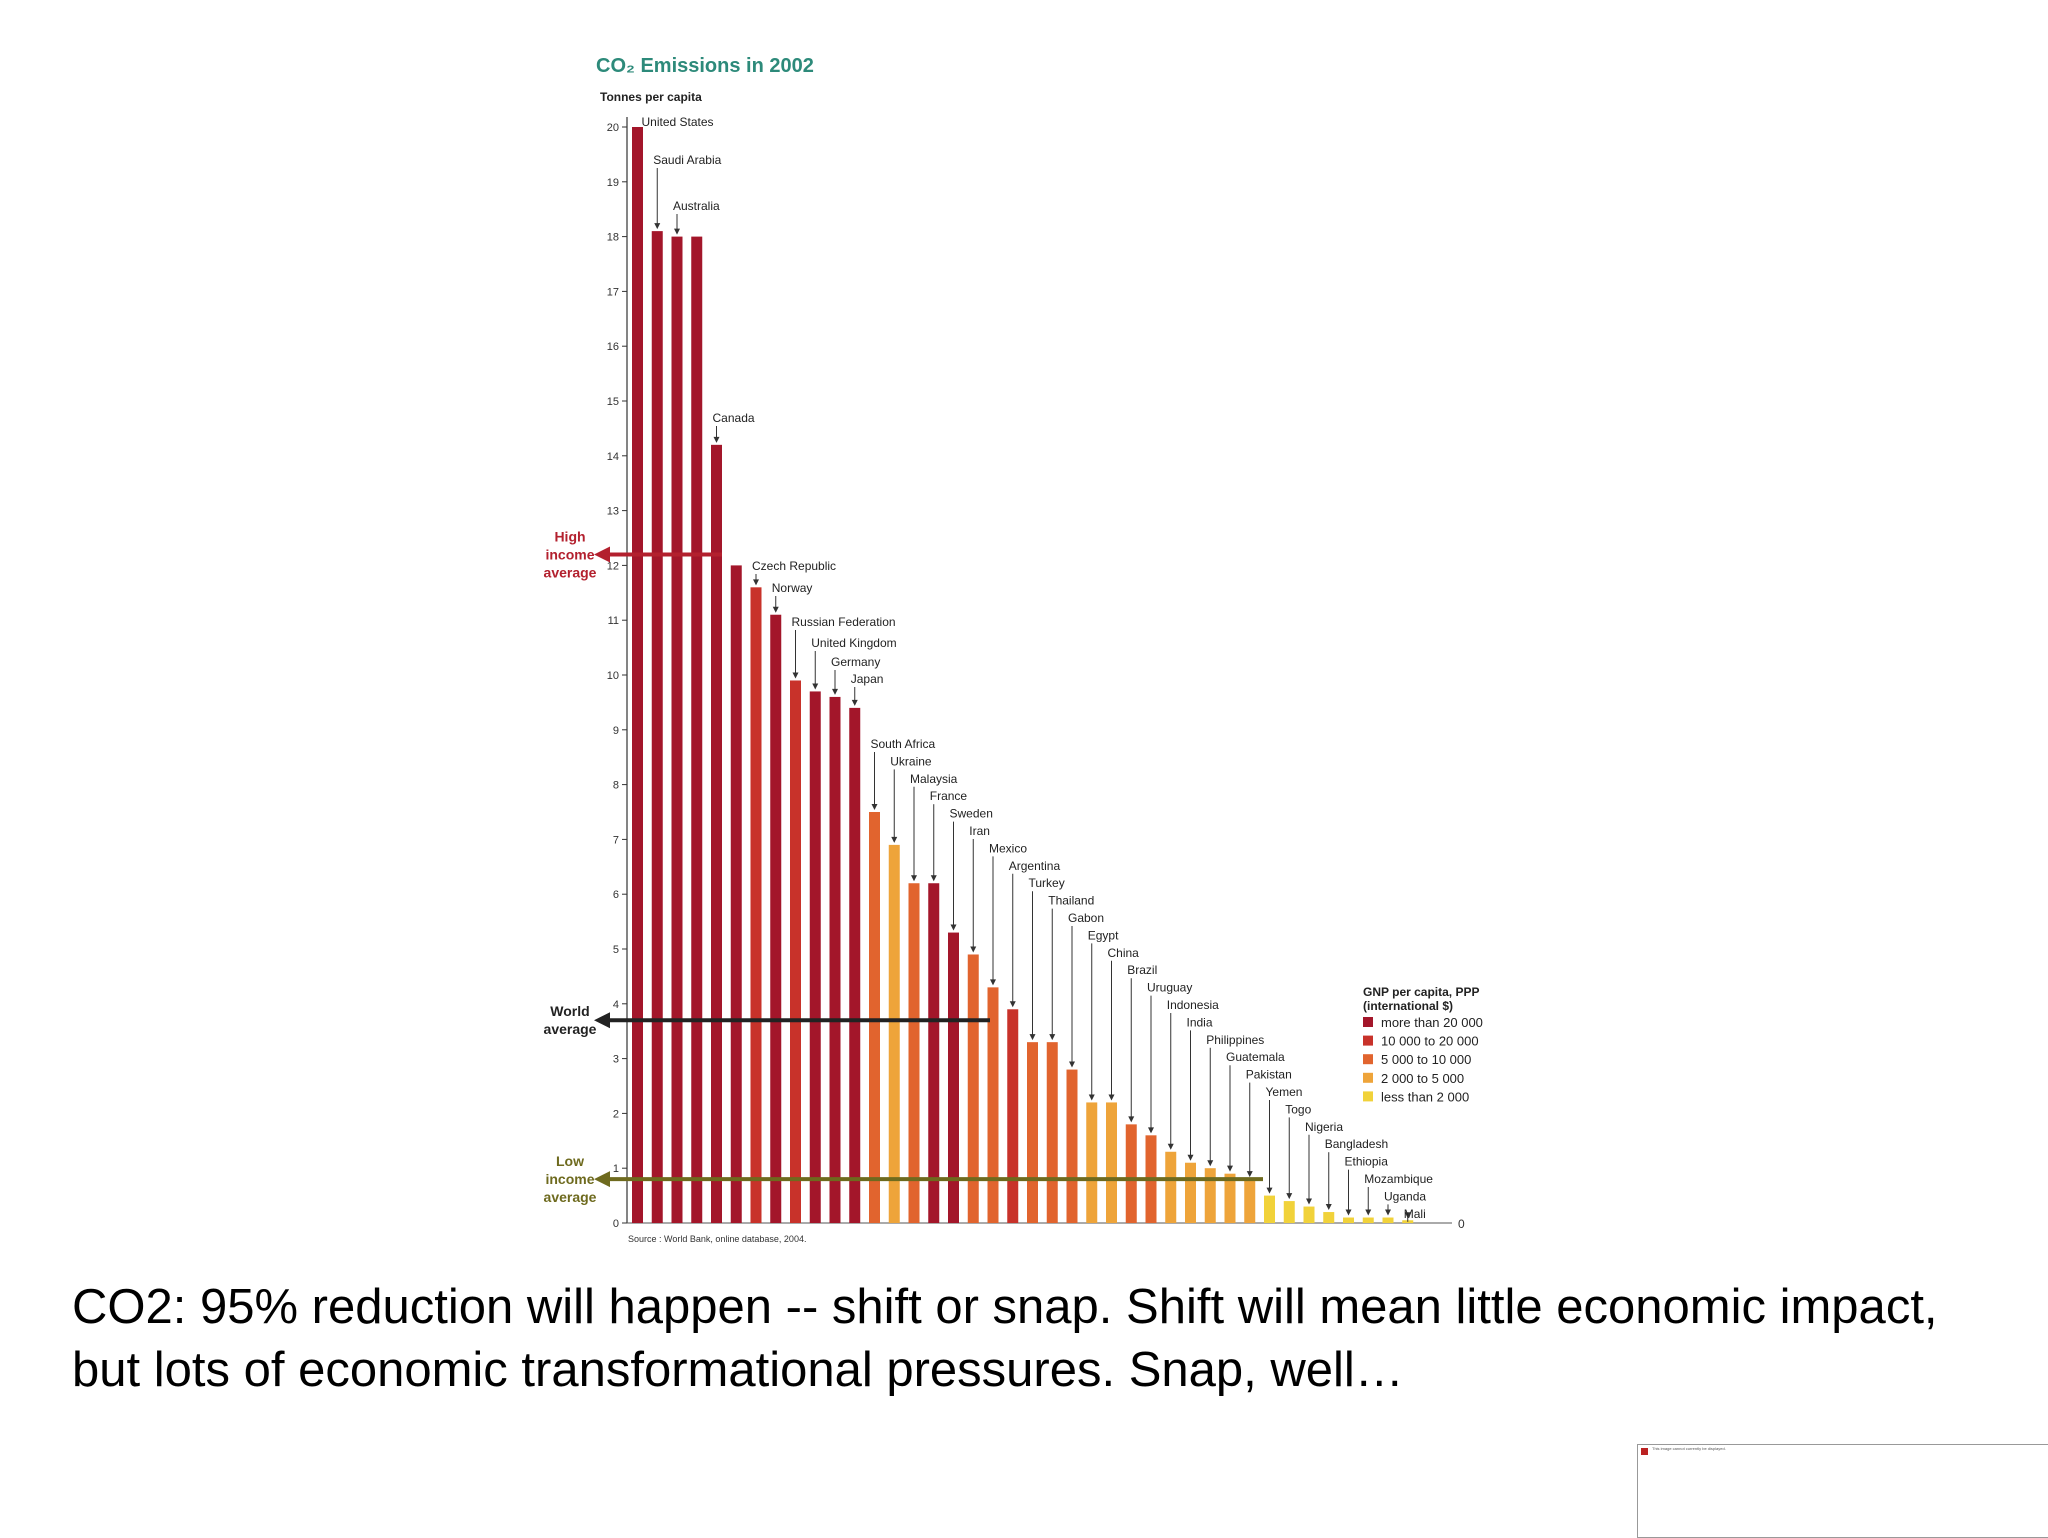 The height and width of the screenshot is (1538, 2048). What do you see at coordinates (867, 679) in the screenshot?
I see `category-label: Japan` at bounding box center [867, 679].